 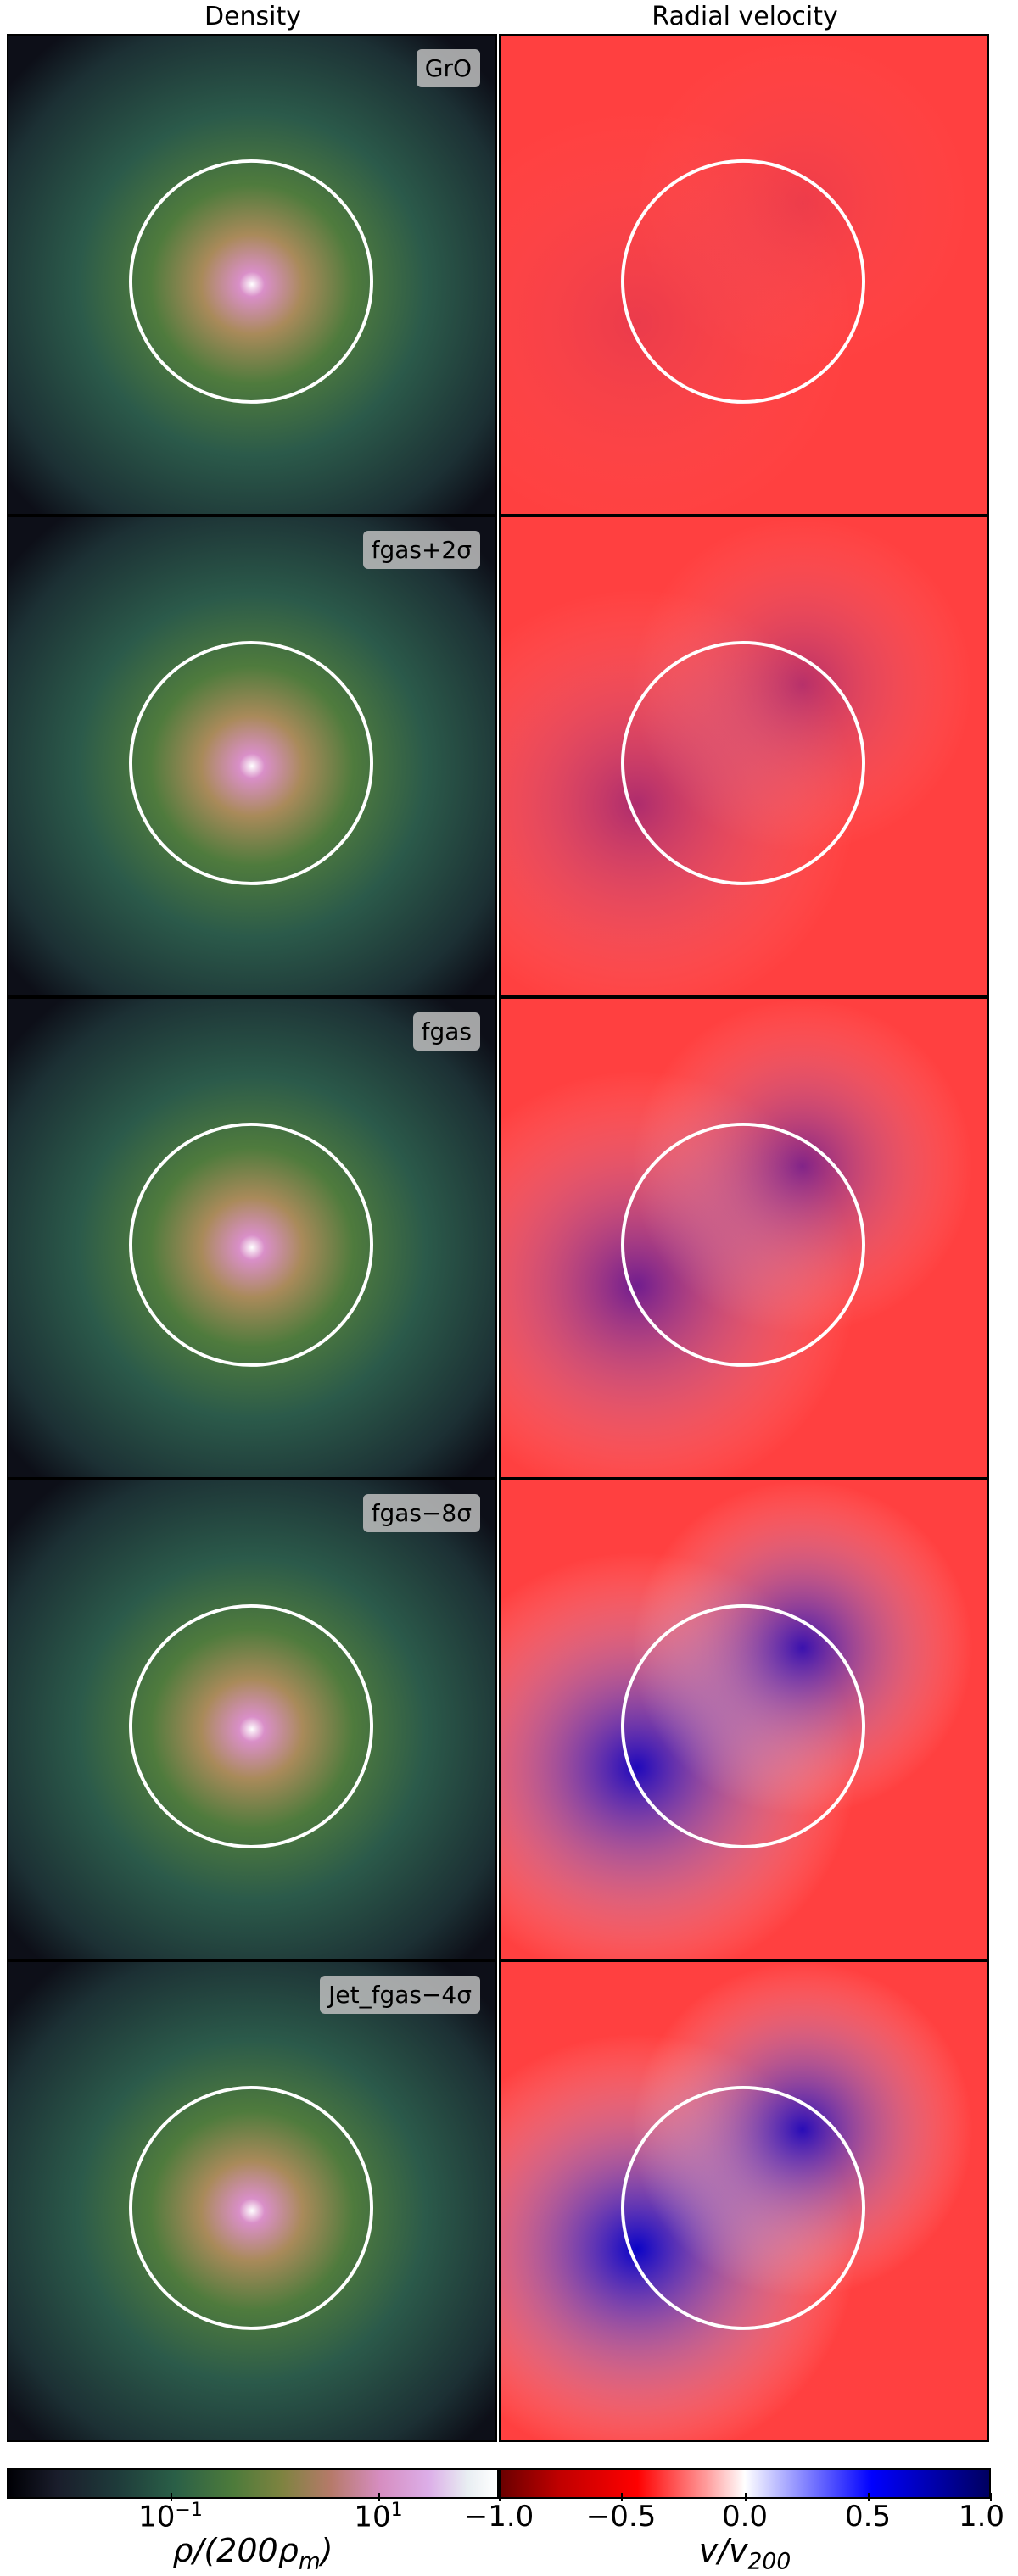 I want to click on velocity-colorbar, so click(x=745, y=2483).